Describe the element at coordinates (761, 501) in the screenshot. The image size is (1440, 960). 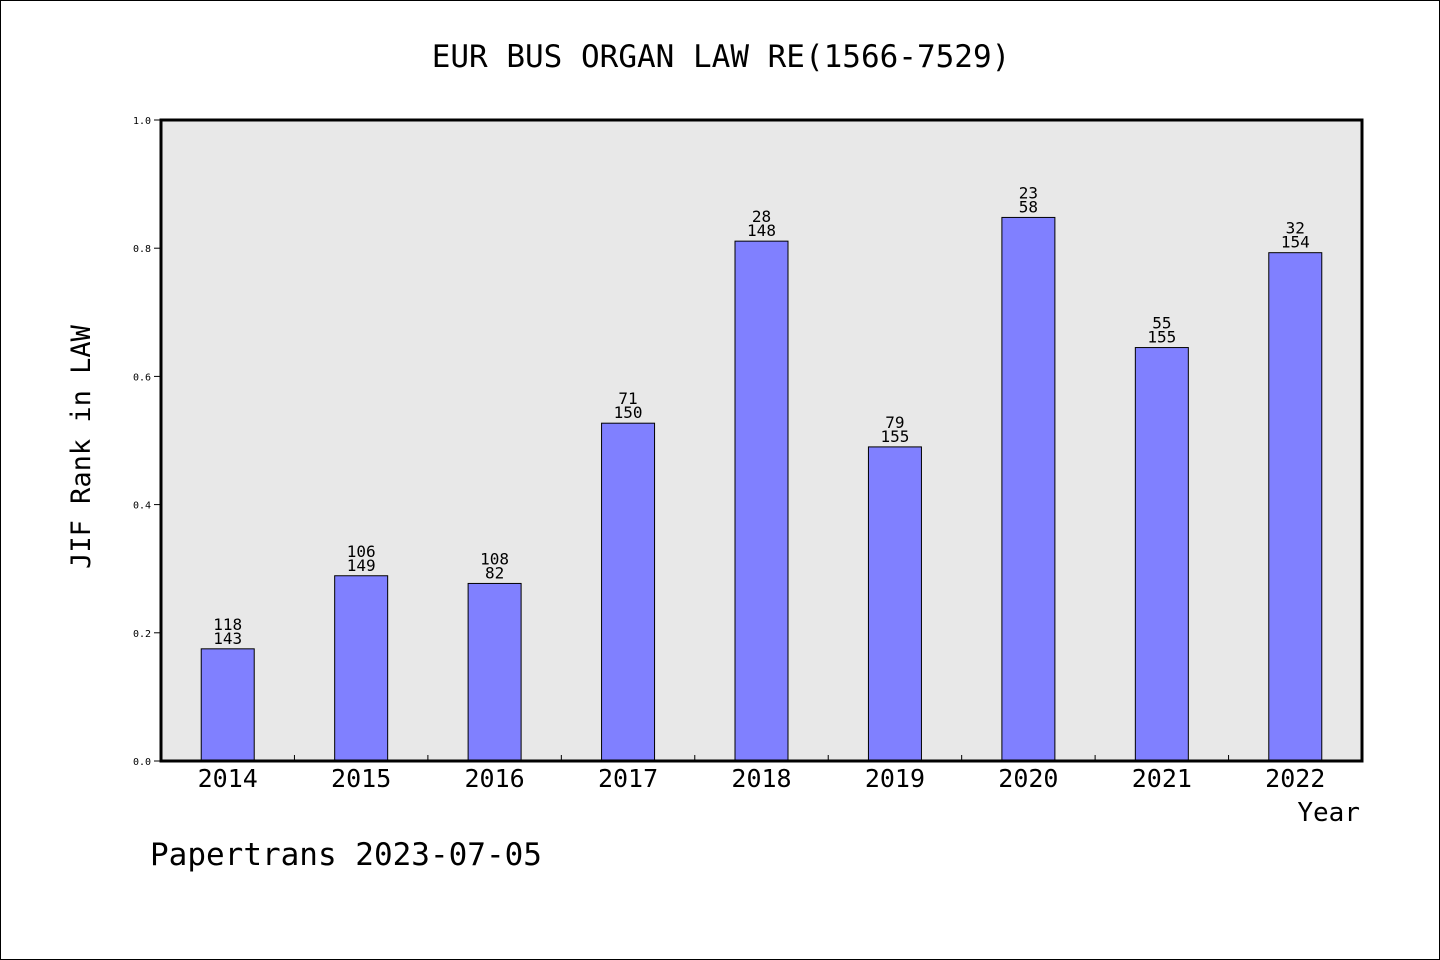
I see `bar-2018` at that location.